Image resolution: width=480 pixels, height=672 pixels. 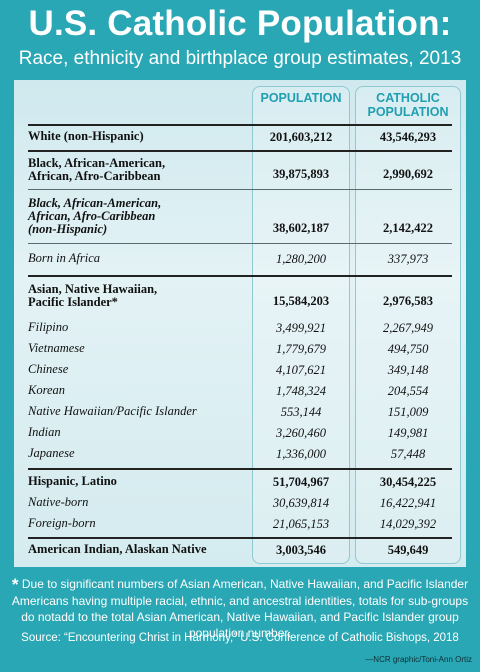 I want to click on row-label-line1: Asian, Native Hawaiian,, so click(x=93, y=289).